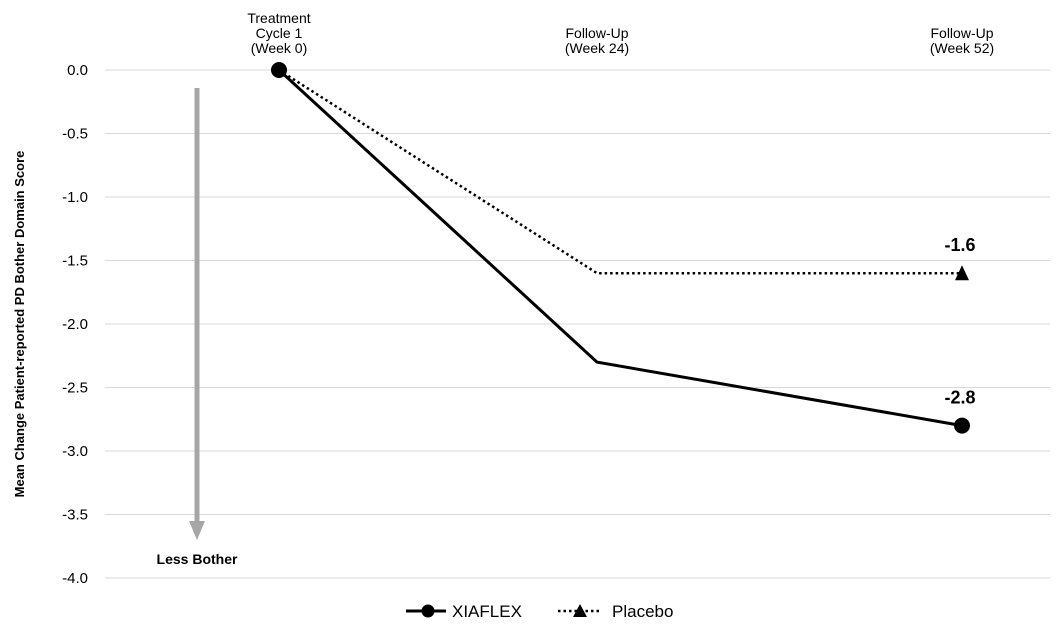  What do you see at coordinates (75, 451) in the screenshot?
I see `y-tick-label: -3.0` at bounding box center [75, 451].